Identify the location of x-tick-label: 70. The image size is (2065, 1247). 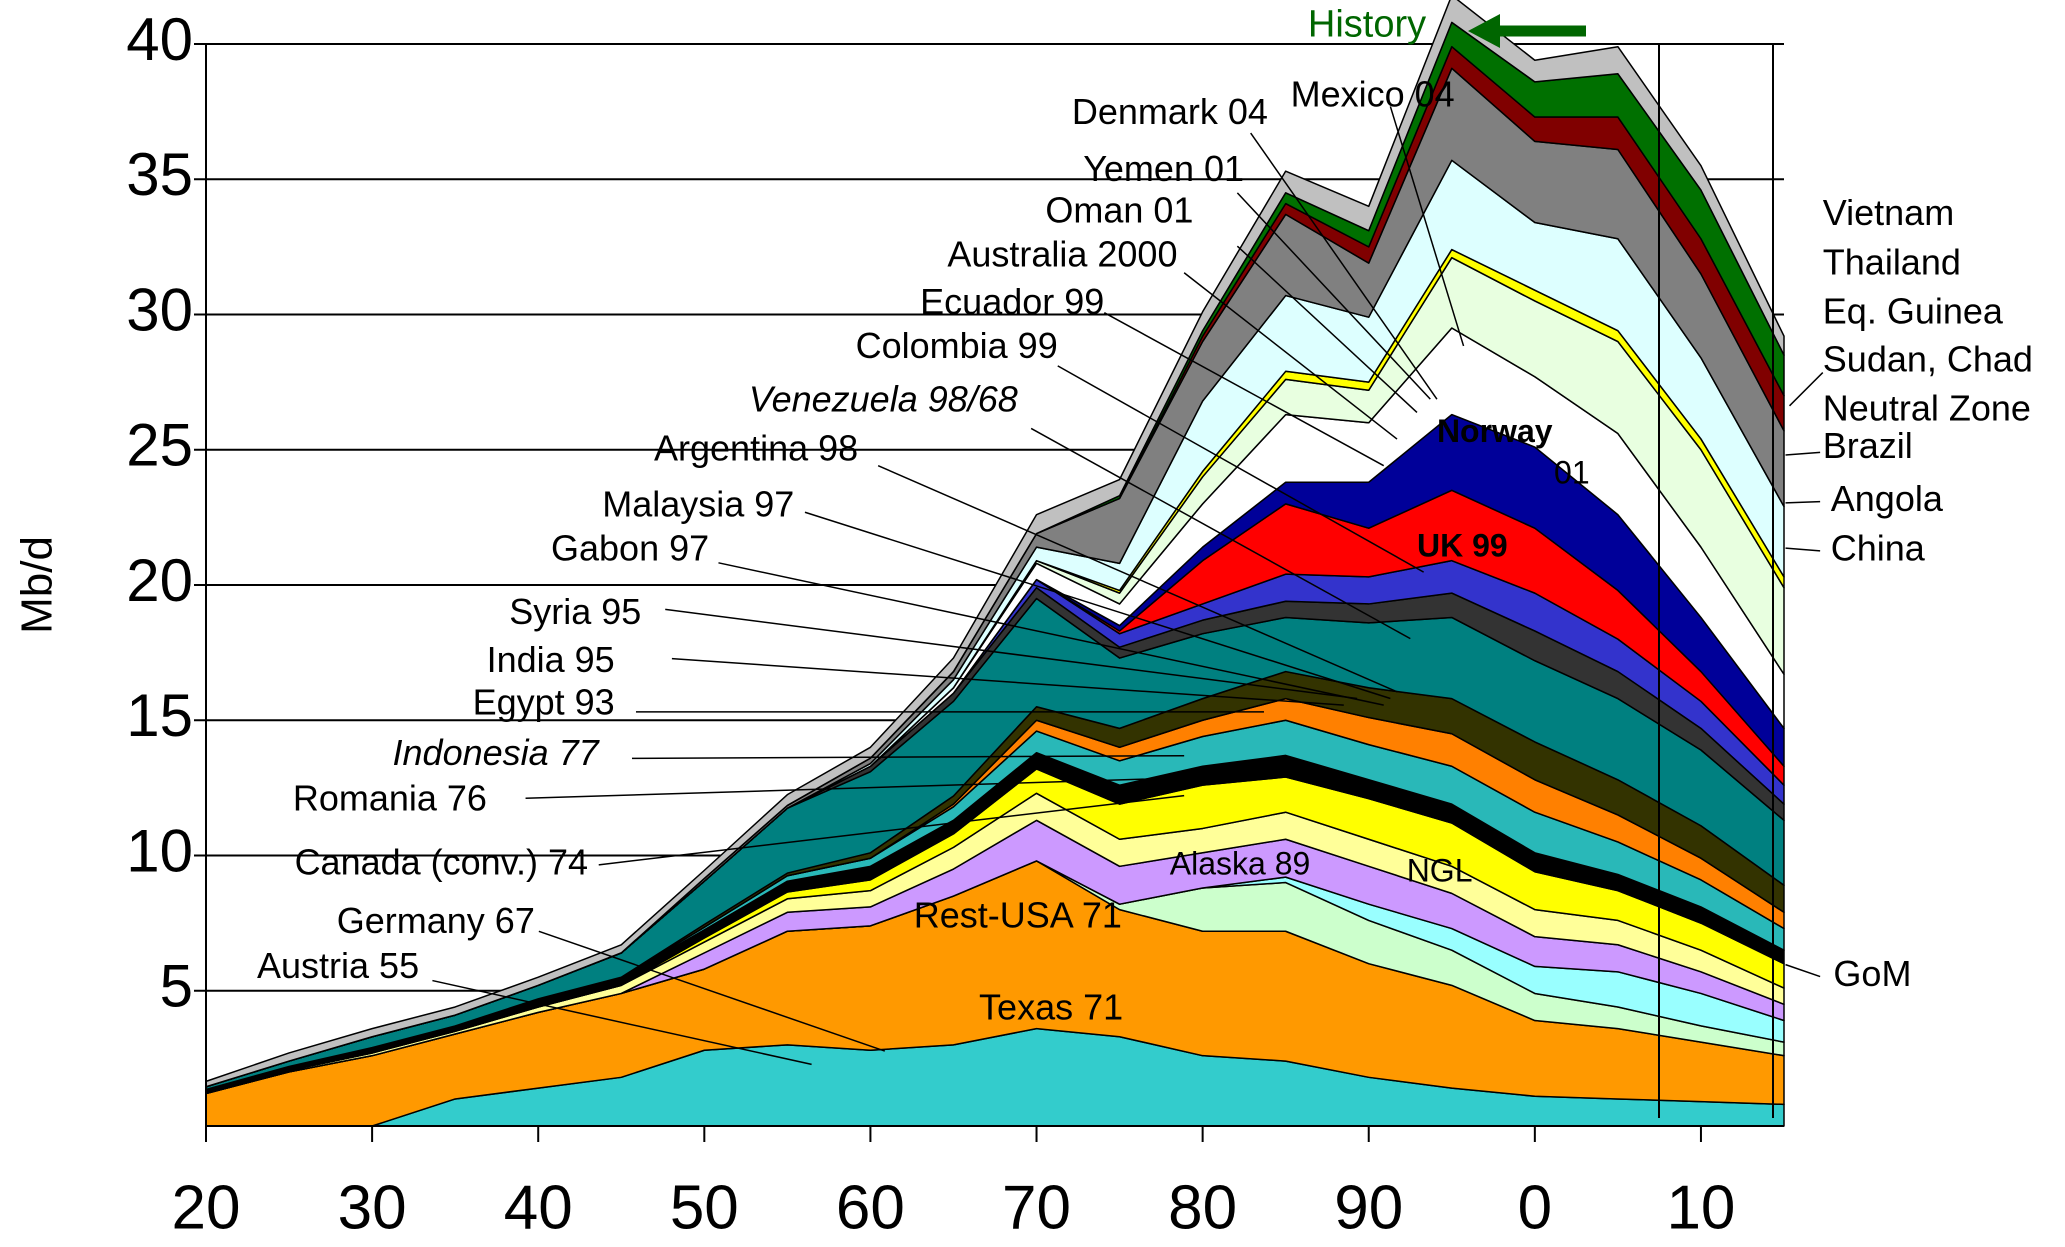
(1036, 1207).